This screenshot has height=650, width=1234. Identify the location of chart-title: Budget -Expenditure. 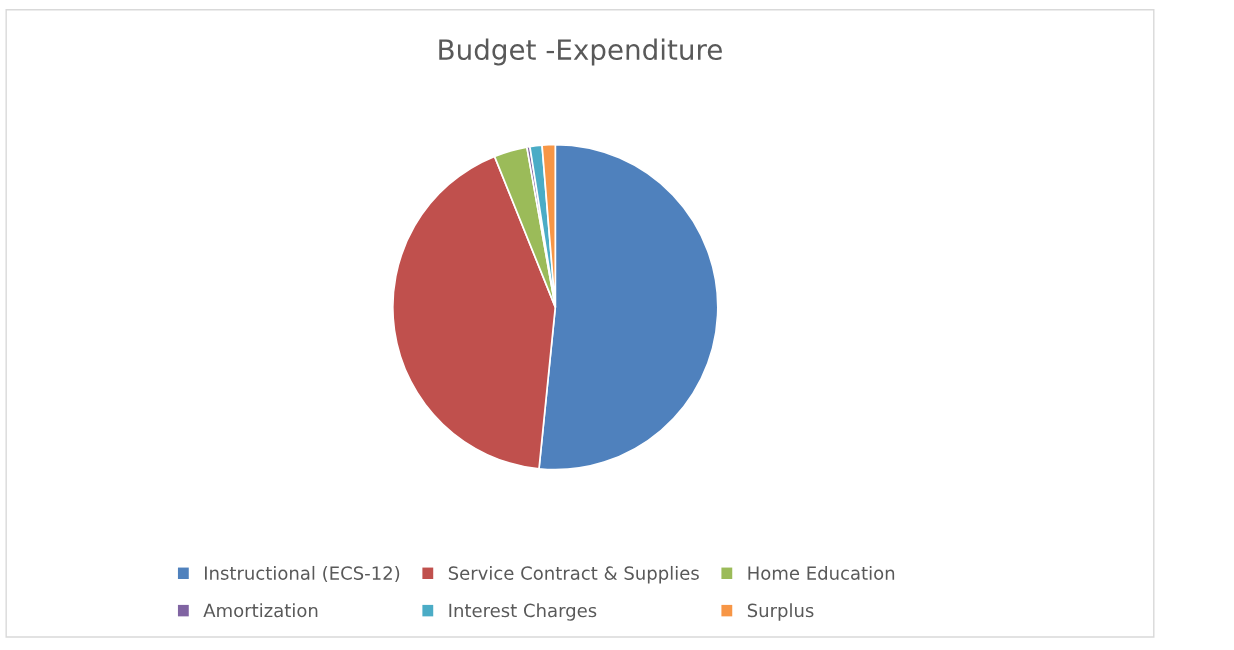
(580, 52).